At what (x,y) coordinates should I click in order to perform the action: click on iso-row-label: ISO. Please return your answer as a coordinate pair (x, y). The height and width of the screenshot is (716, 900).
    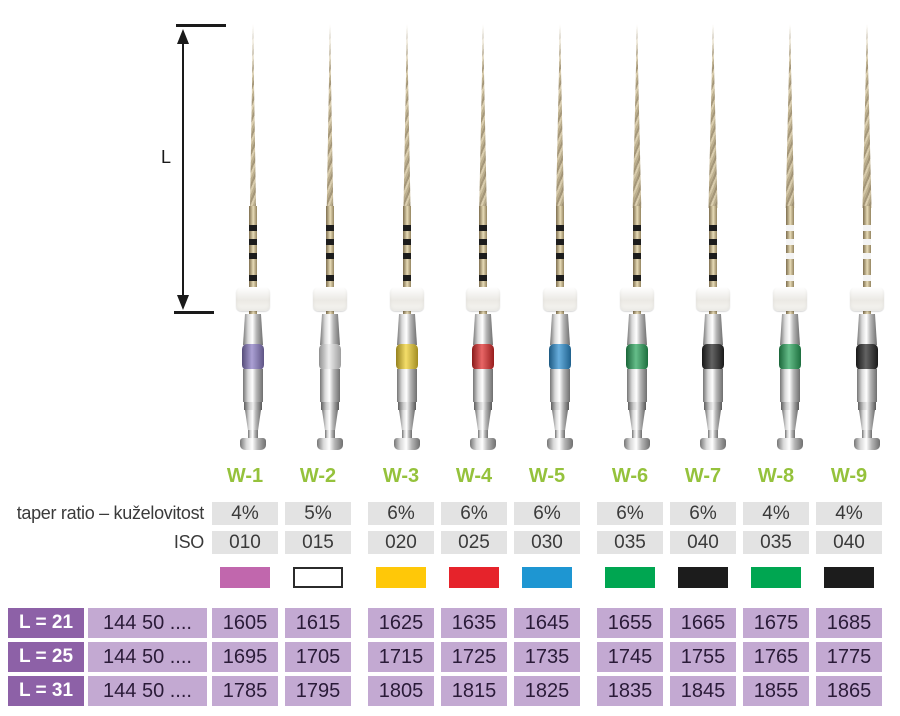
    Looking at the image, I should click on (188, 542).